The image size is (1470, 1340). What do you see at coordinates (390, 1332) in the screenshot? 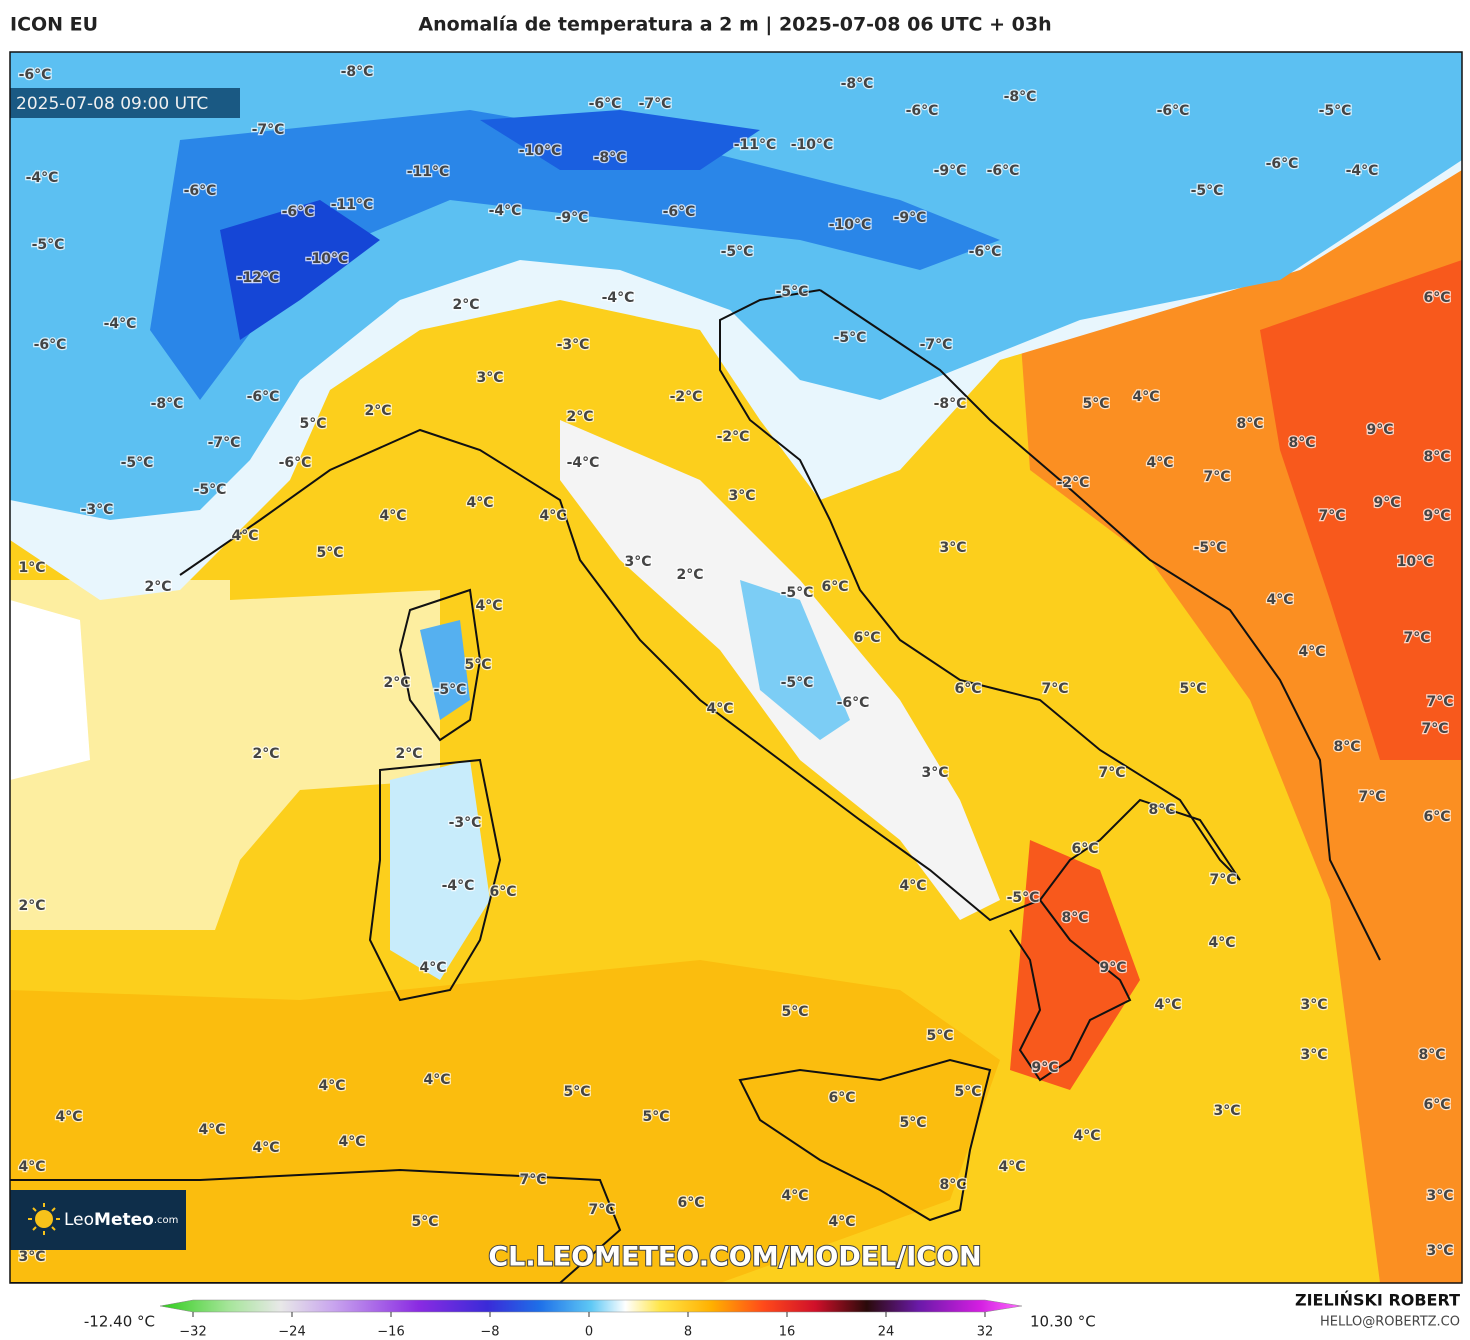
I see `colorbar-tick-label: −16` at bounding box center [390, 1332].